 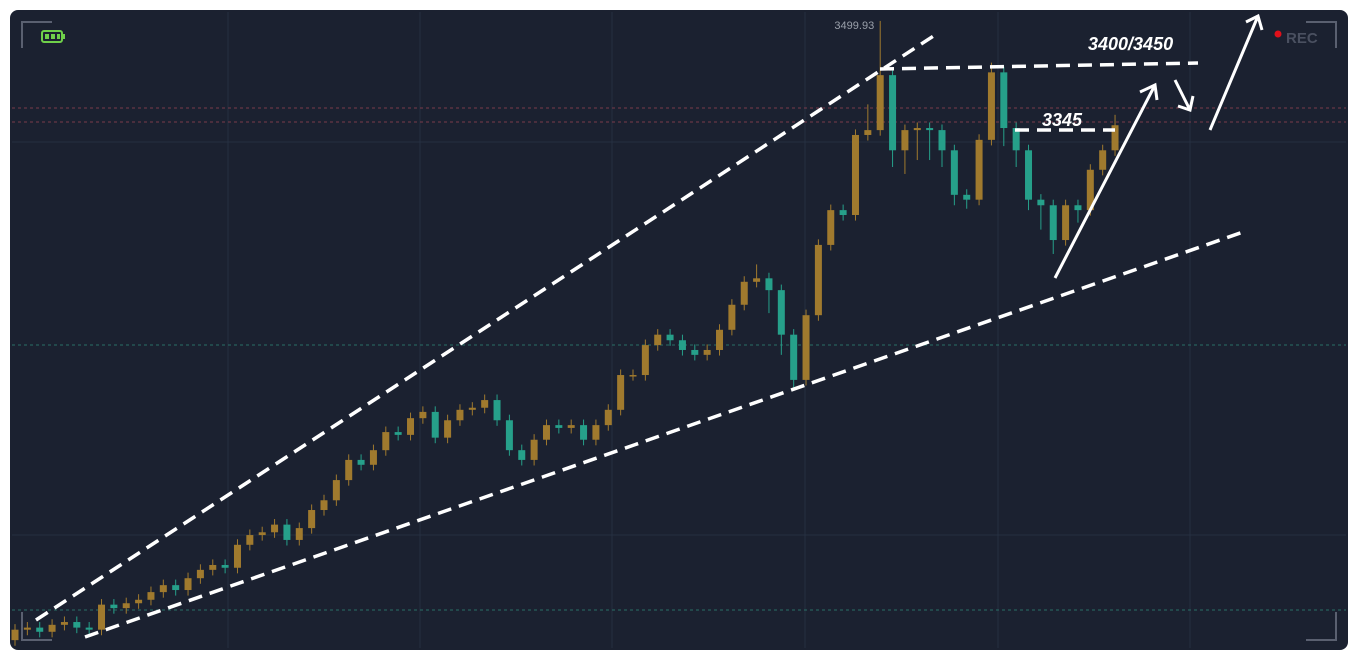 I want to click on arrow-down, so click(x=1184, y=95).